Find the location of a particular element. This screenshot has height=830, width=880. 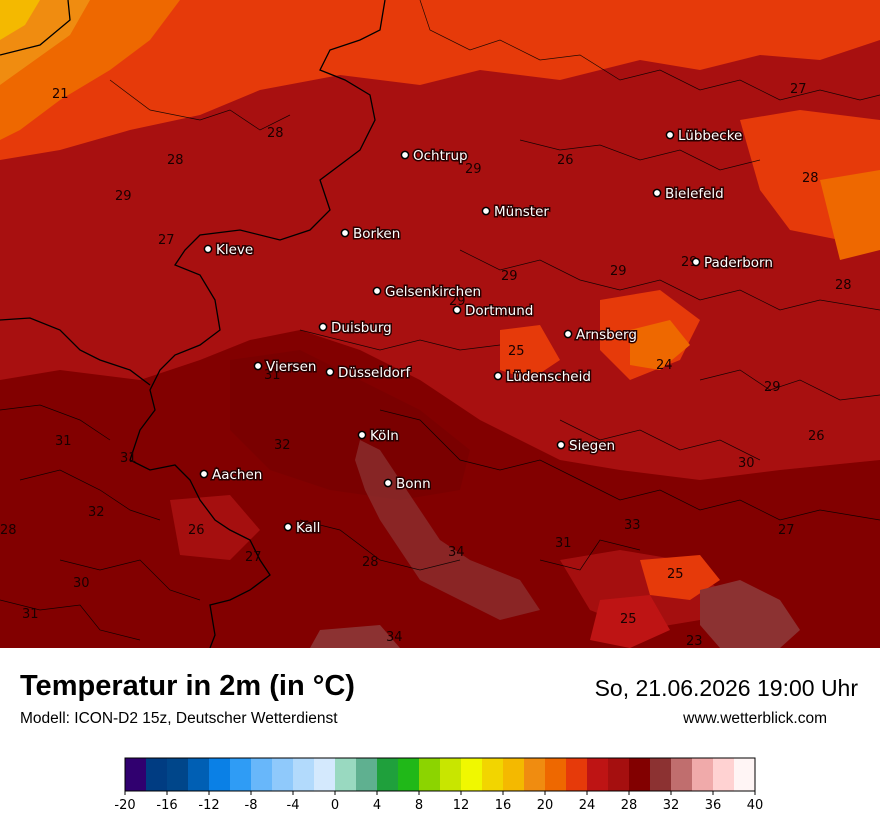

temperature-value: 30 is located at coordinates (746, 463).